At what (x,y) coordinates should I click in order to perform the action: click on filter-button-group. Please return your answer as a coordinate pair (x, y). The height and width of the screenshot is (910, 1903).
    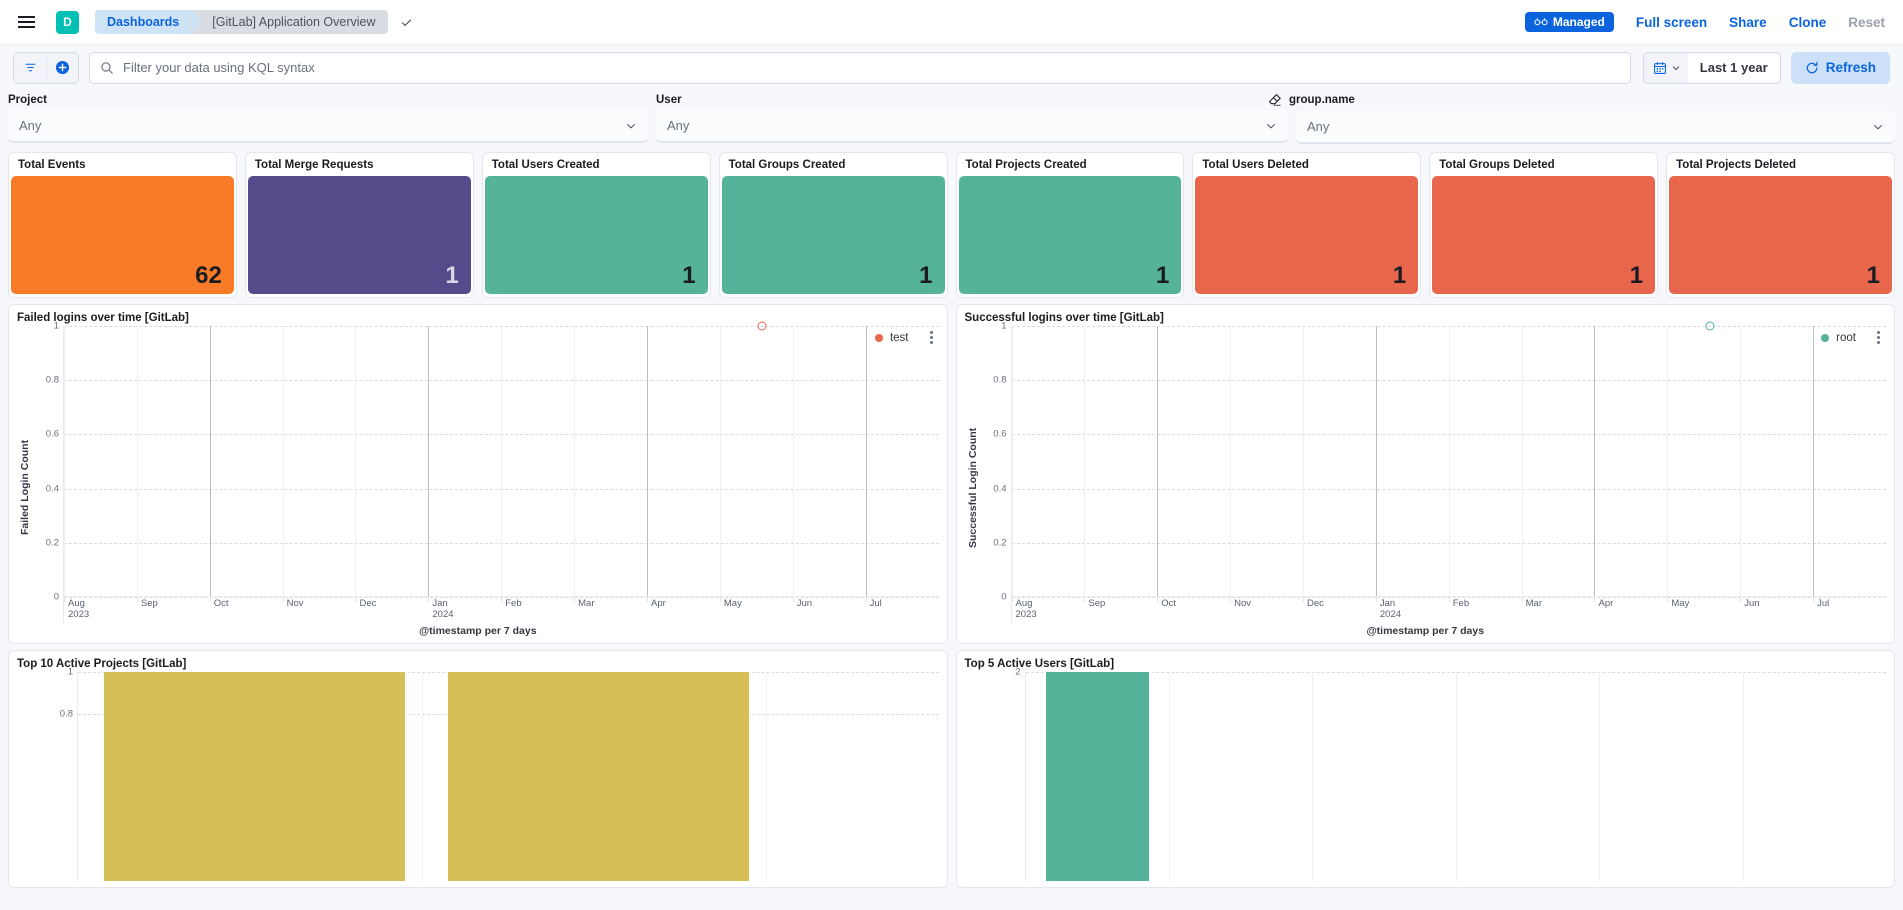
    Looking at the image, I should click on (46, 67).